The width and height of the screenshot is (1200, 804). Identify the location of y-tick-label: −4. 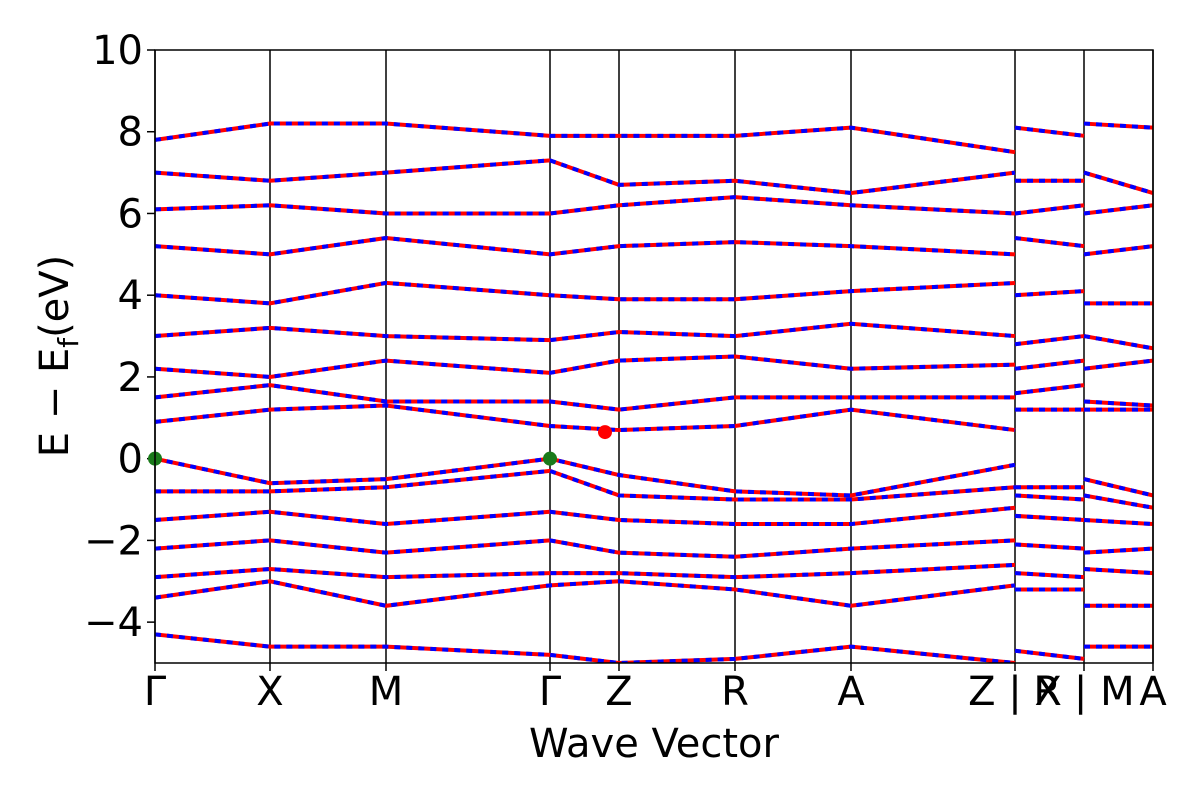
(113, 623).